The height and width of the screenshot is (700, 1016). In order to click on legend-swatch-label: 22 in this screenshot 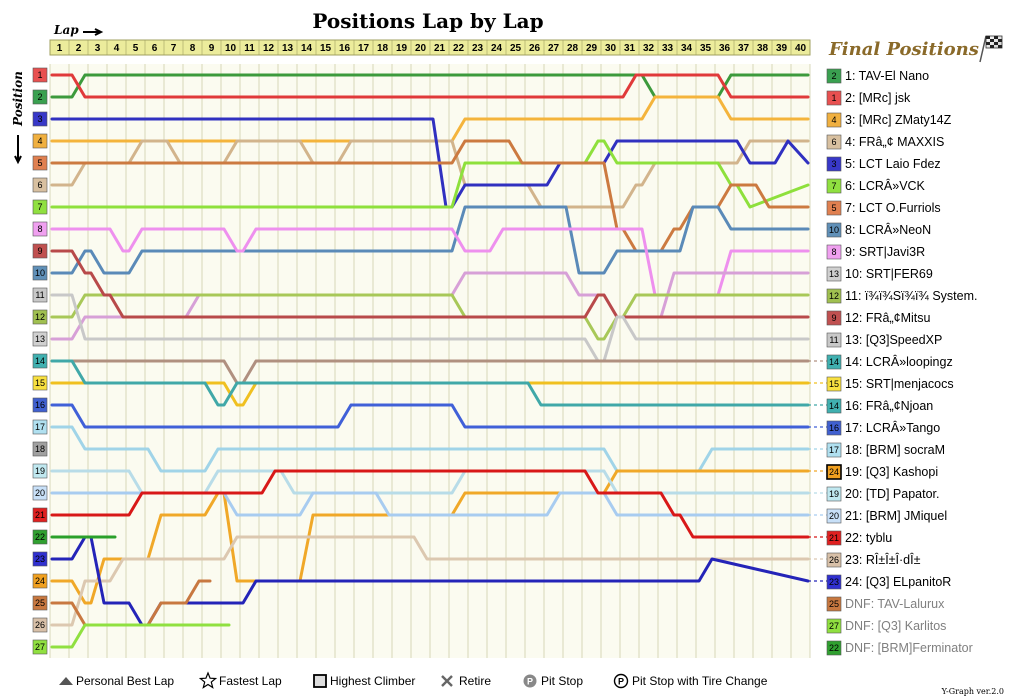, I will do `click(834, 648)`.